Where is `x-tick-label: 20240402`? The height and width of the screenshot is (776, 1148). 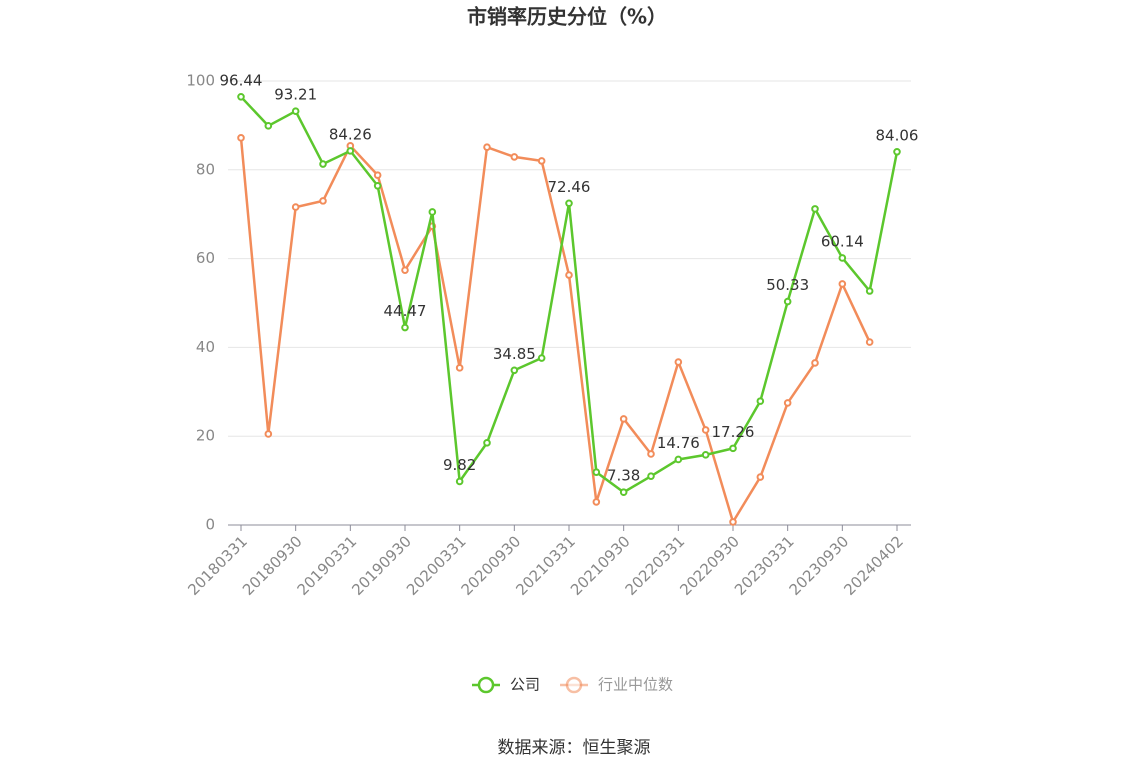 x-tick-label: 20240402 is located at coordinates (873, 565).